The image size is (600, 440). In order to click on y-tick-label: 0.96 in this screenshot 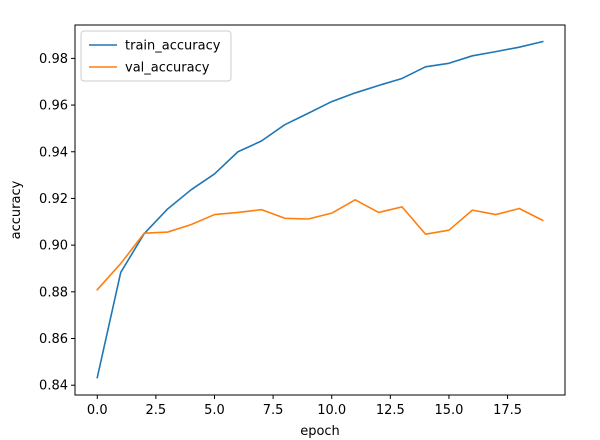, I will do `click(53, 106)`.